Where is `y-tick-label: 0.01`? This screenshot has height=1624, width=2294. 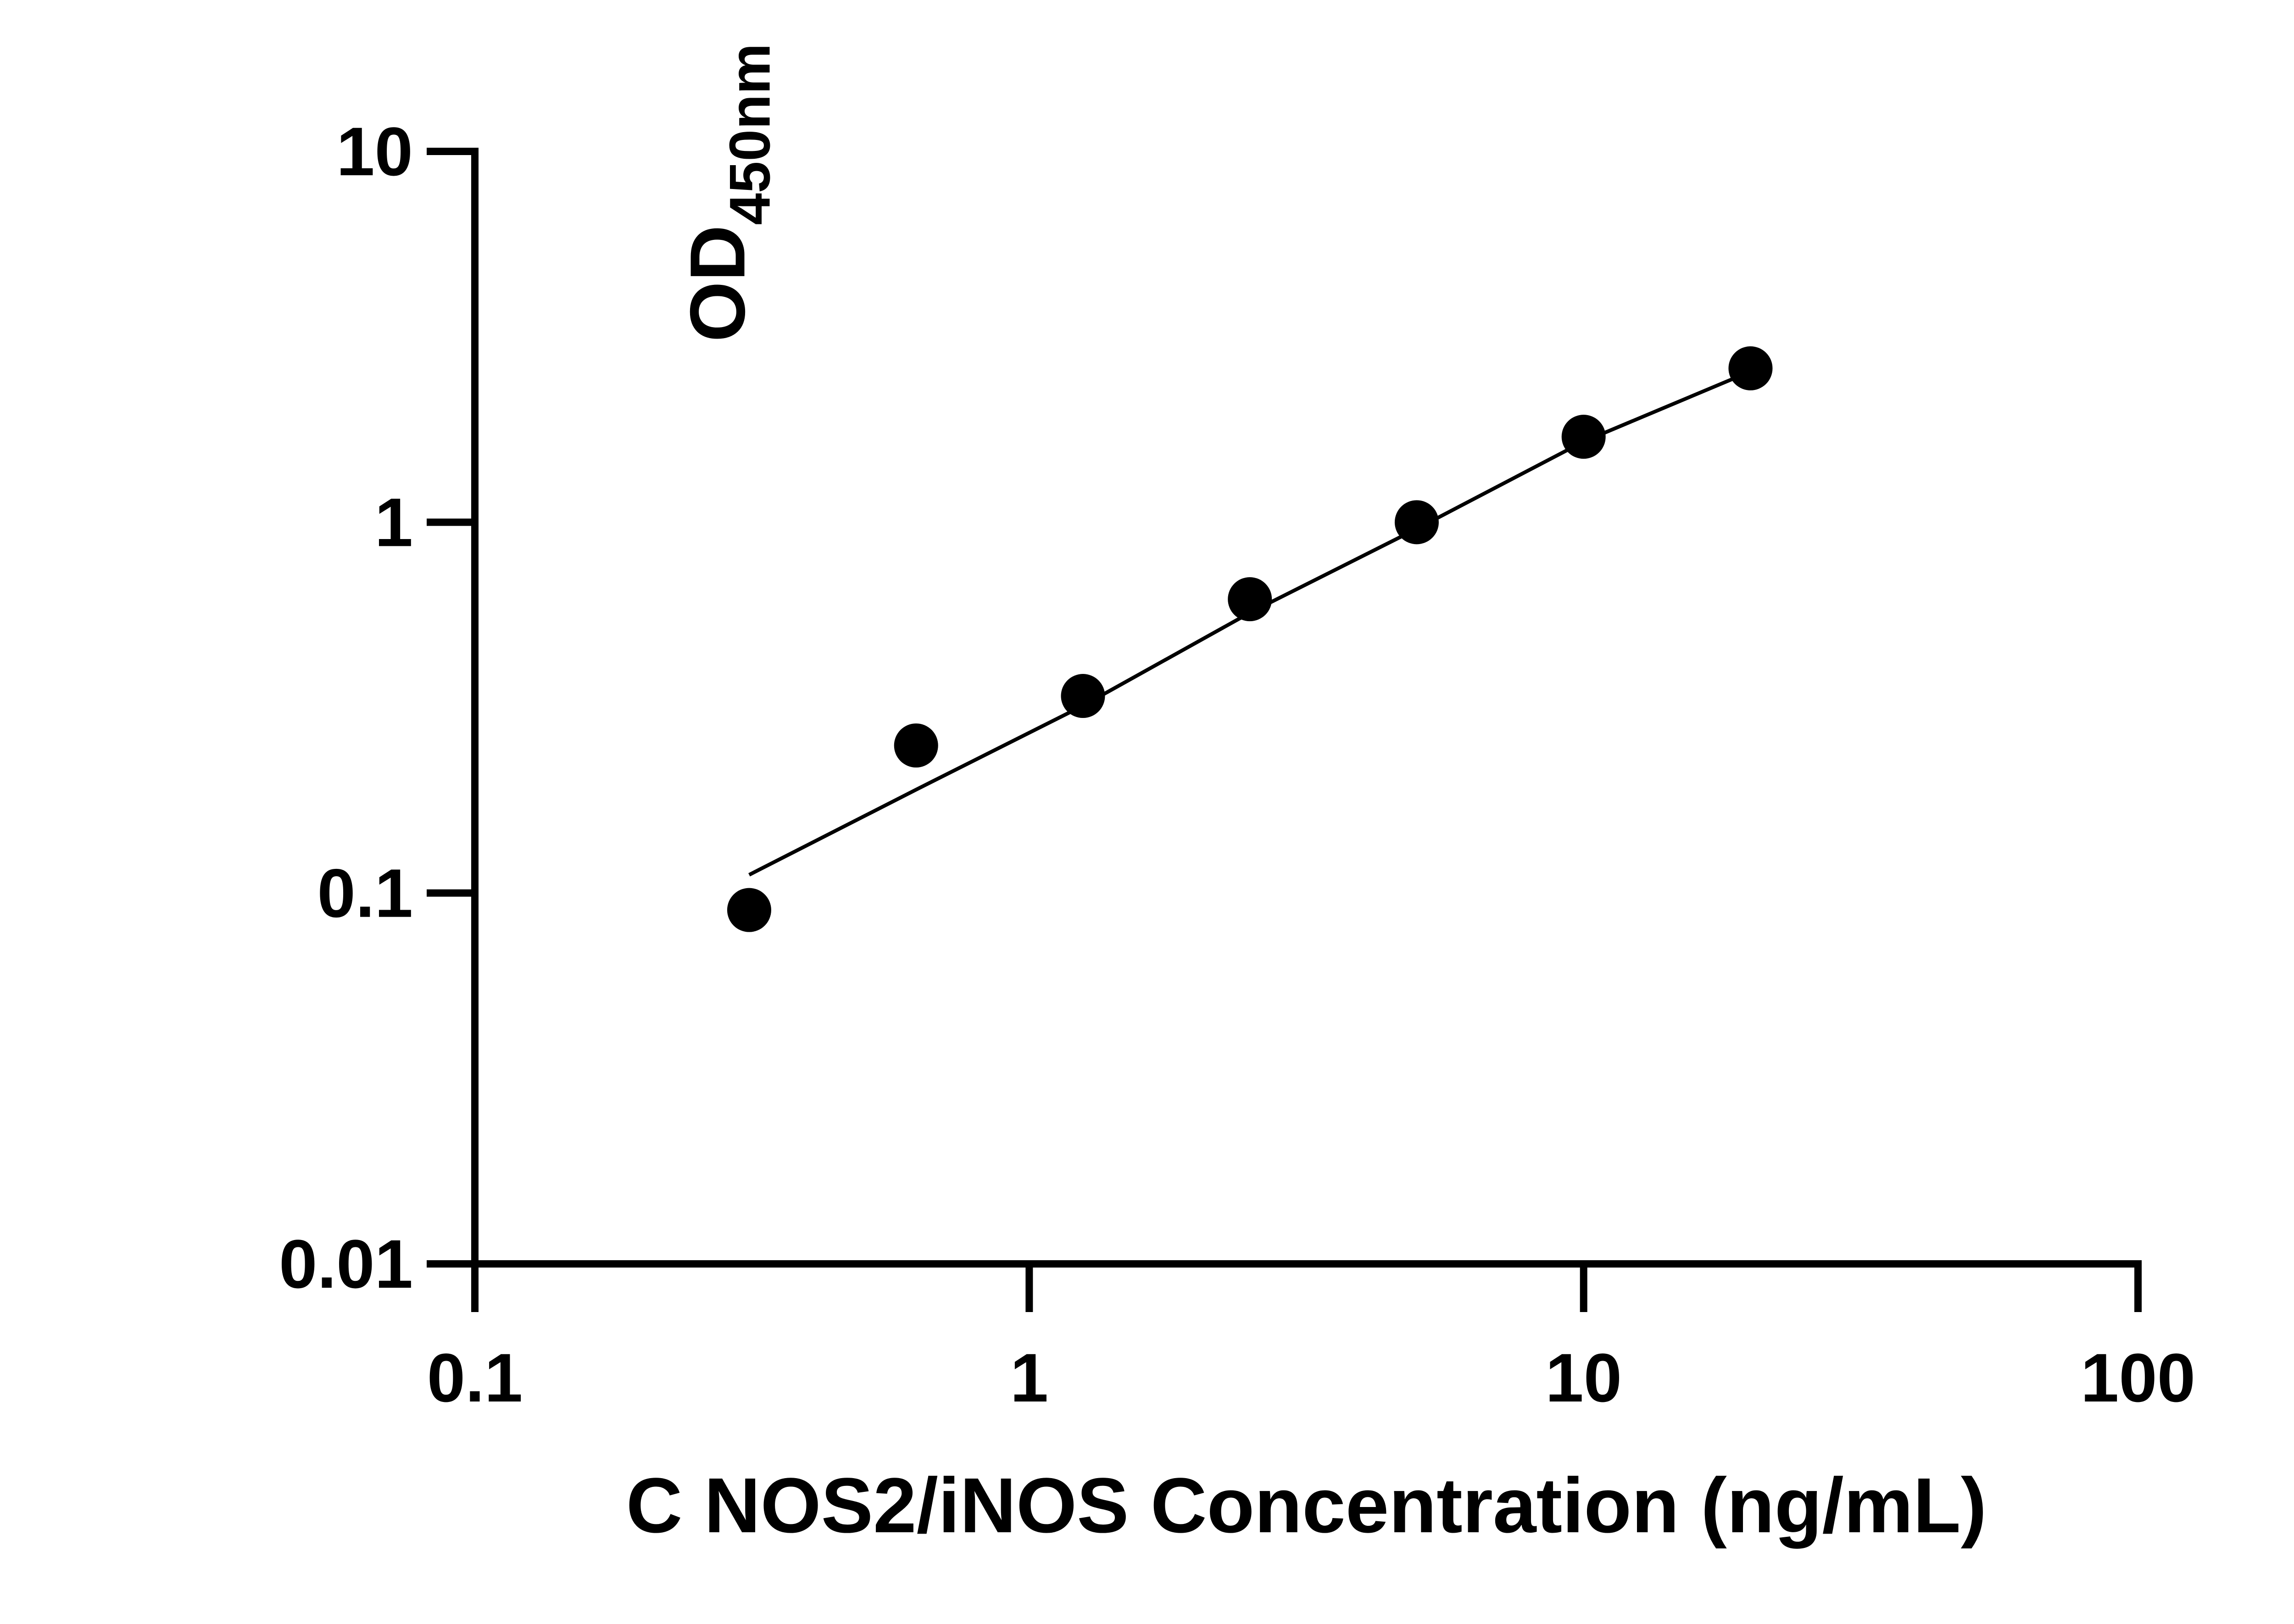
y-tick-label: 0.01 is located at coordinates (346, 1263).